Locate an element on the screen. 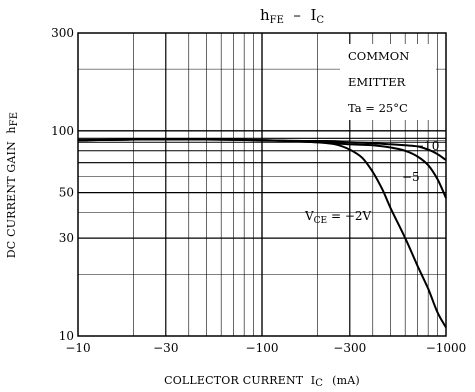 The image size is (475, 392). series-labels: VCE = −2V −5 −10 is located at coordinates (371, 182).